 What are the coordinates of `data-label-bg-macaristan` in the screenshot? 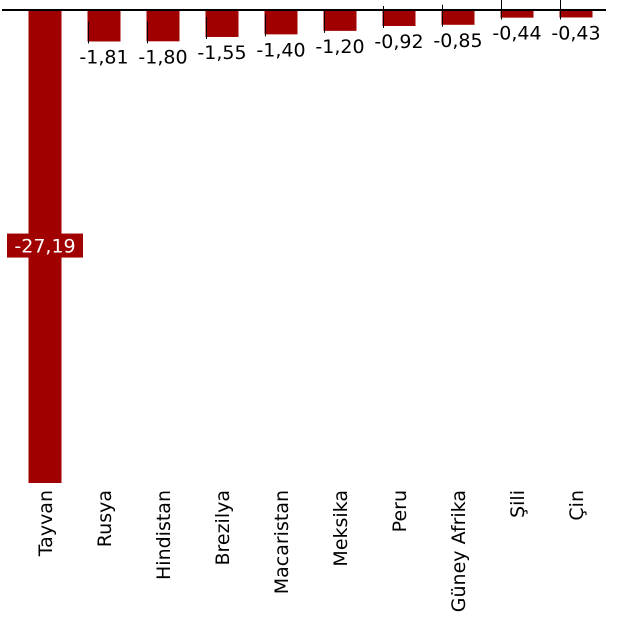 It's located at (281, 49).